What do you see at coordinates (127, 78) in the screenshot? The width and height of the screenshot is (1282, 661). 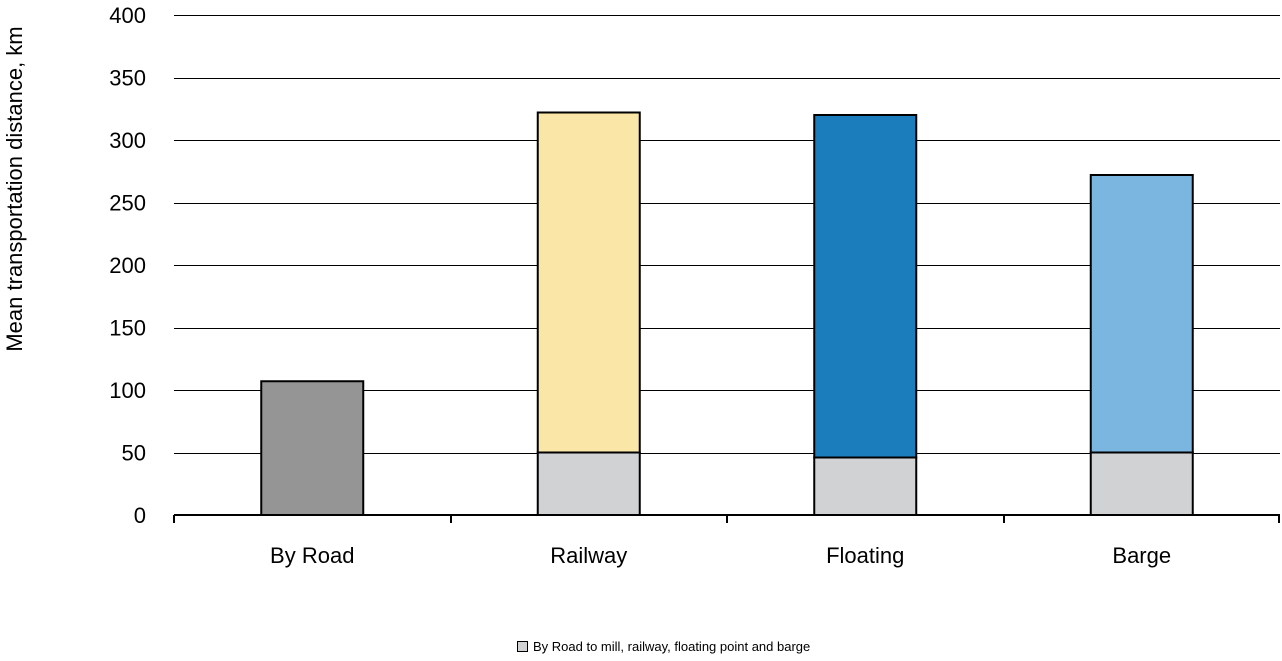 I see `y-tick-label: 350` at bounding box center [127, 78].